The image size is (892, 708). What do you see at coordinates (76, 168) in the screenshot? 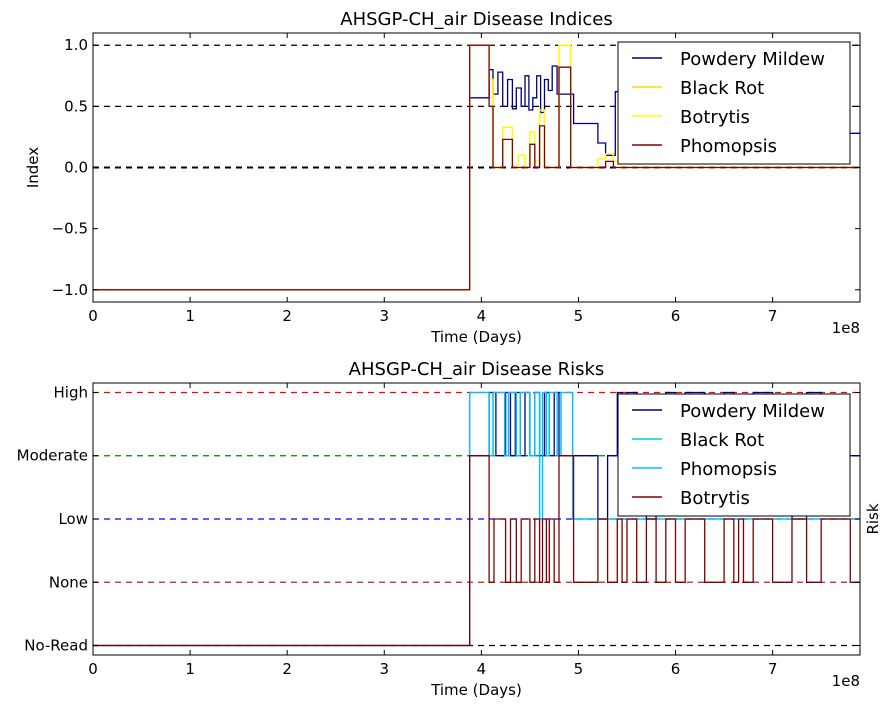
I see `y-tick-label: 0.0` at bounding box center [76, 168].